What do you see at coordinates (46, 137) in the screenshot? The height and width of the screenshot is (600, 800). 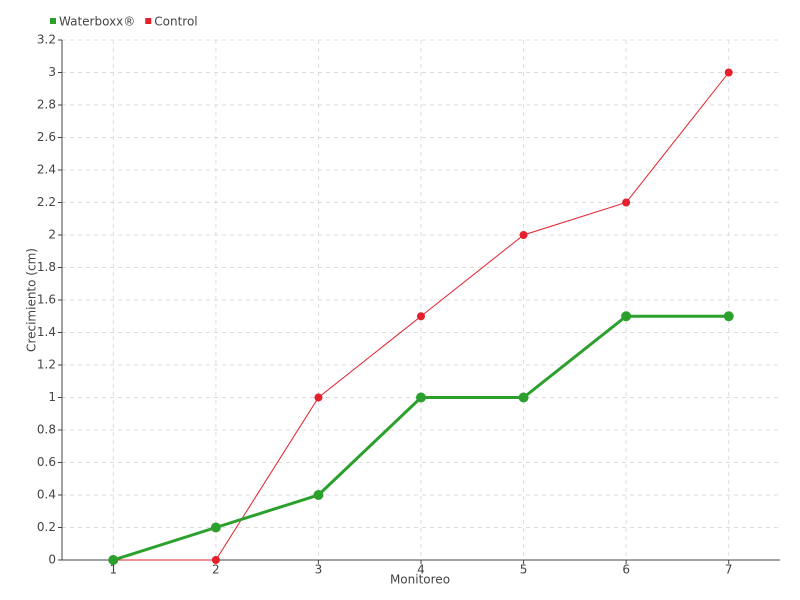 I see `y-tick-label: 2.6` at bounding box center [46, 137].